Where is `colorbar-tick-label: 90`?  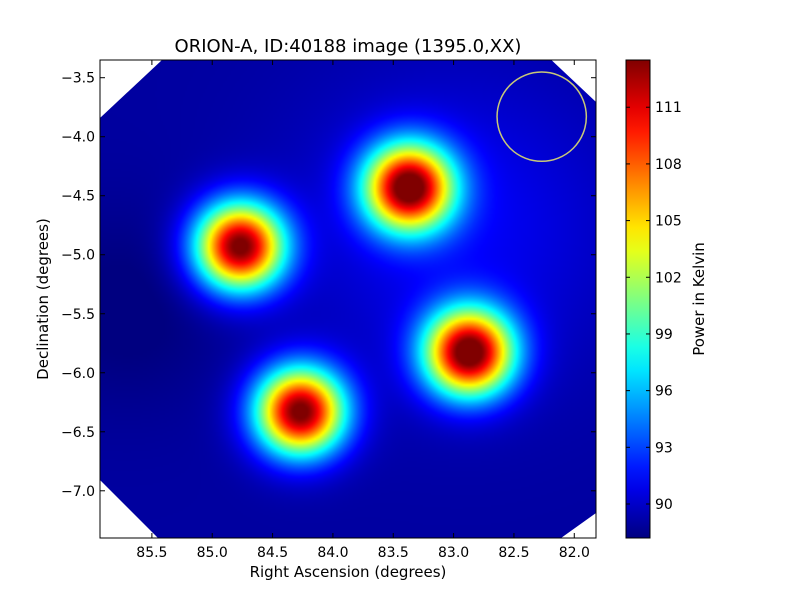 colorbar-tick-label: 90 is located at coordinates (664, 505).